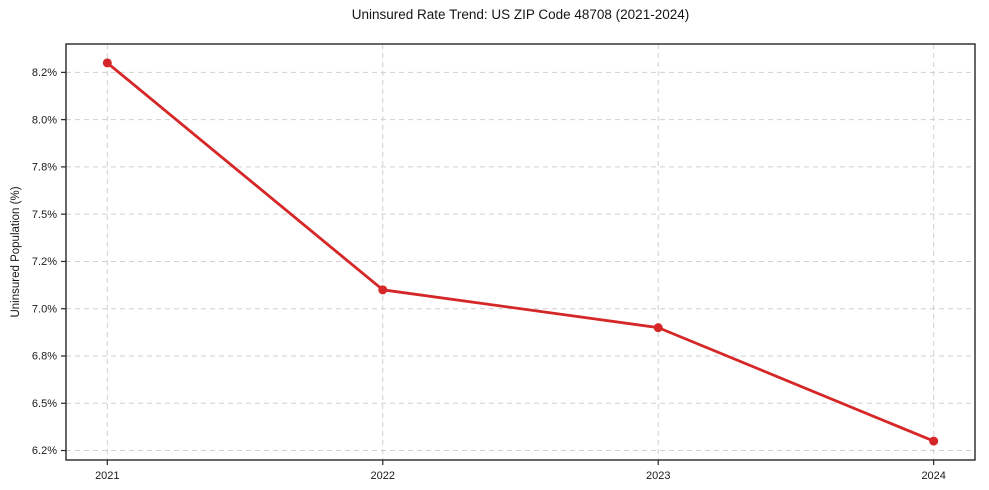  I want to click on y-tick-label: 7.5%, so click(44, 215).